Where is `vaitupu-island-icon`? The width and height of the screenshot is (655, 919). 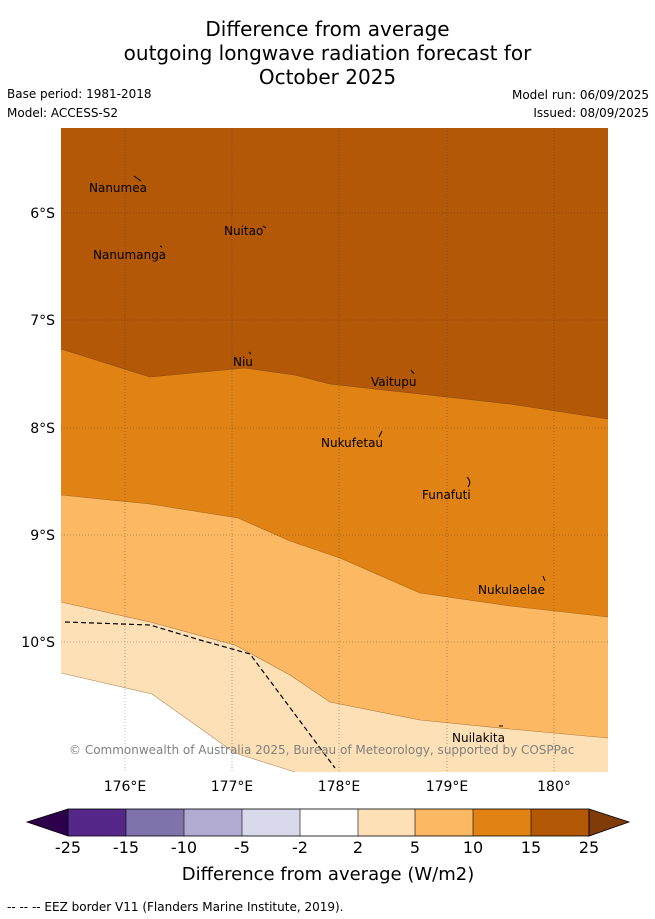 vaitupu-island-icon is located at coordinates (412, 372).